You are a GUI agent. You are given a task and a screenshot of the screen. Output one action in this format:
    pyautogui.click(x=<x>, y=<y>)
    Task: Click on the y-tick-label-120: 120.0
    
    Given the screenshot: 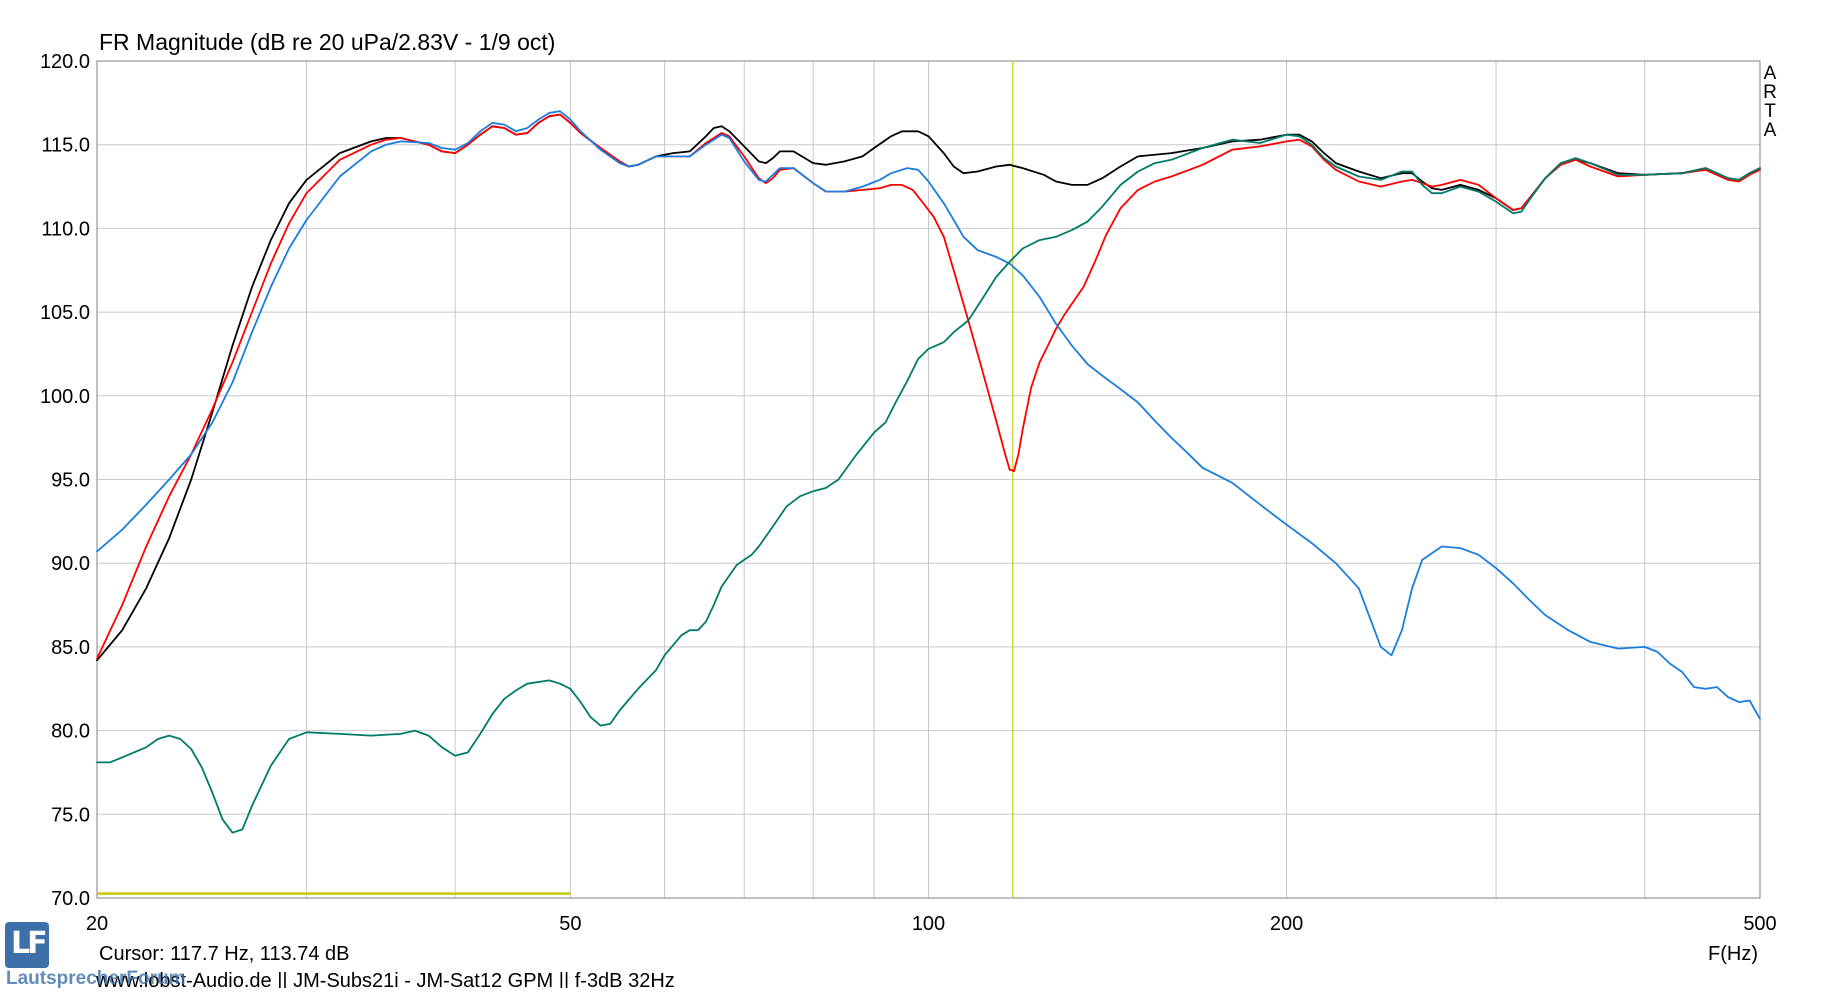 What is the action you would take?
    pyautogui.click(x=65, y=62)
    